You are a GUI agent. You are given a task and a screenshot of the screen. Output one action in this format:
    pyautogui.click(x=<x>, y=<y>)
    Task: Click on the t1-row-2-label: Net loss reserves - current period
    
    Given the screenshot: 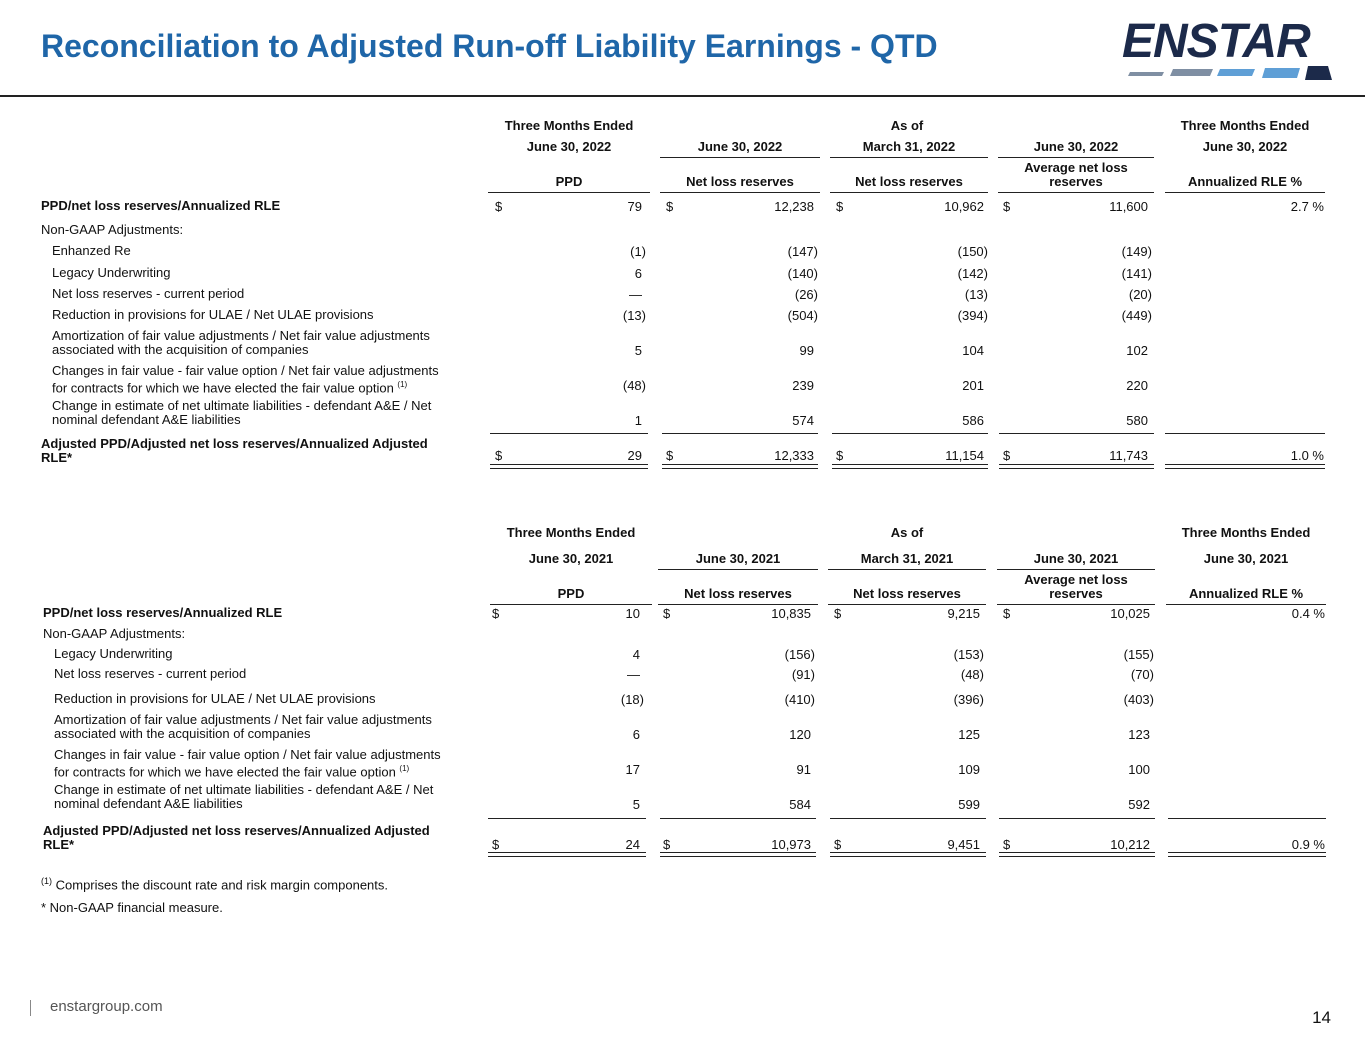 What is the action you would take?
    pyautogui.click(x=148, y=293)
    